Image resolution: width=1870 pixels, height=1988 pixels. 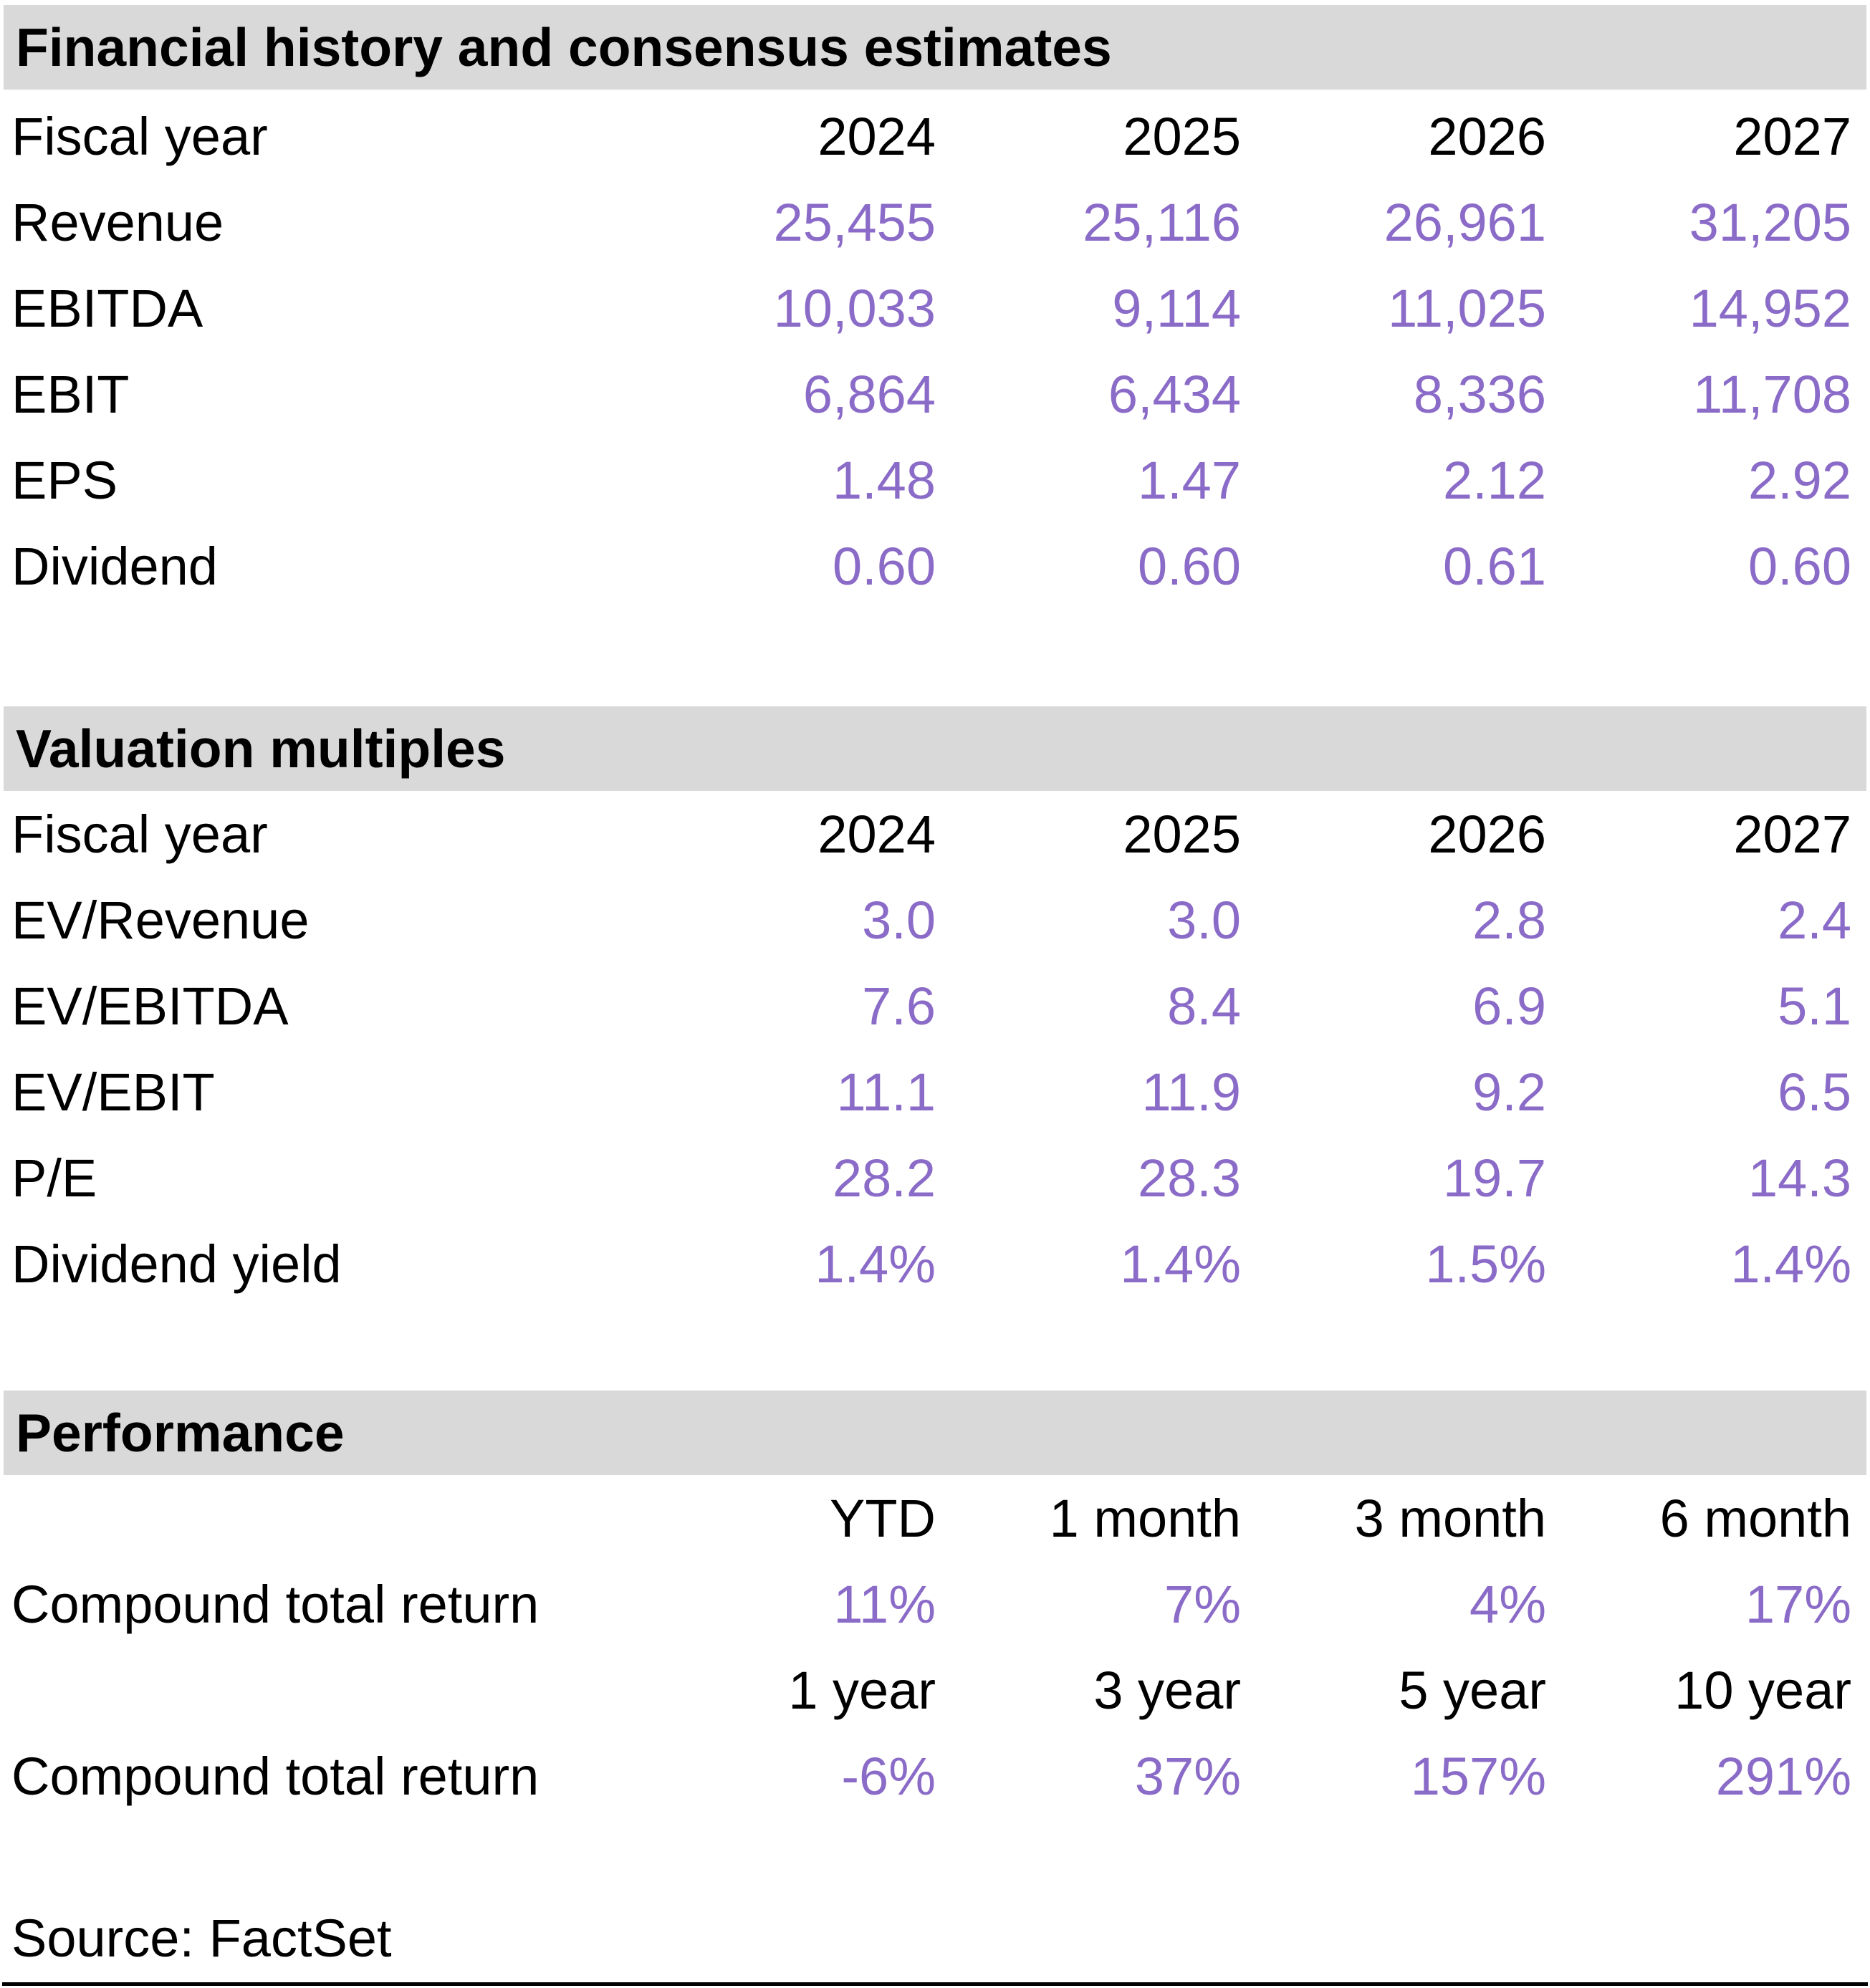 I want to click on table-row-ev-revenue: EV/Revenue 3.0 3.0 2.8 2.4, so click(x=935, y=920).